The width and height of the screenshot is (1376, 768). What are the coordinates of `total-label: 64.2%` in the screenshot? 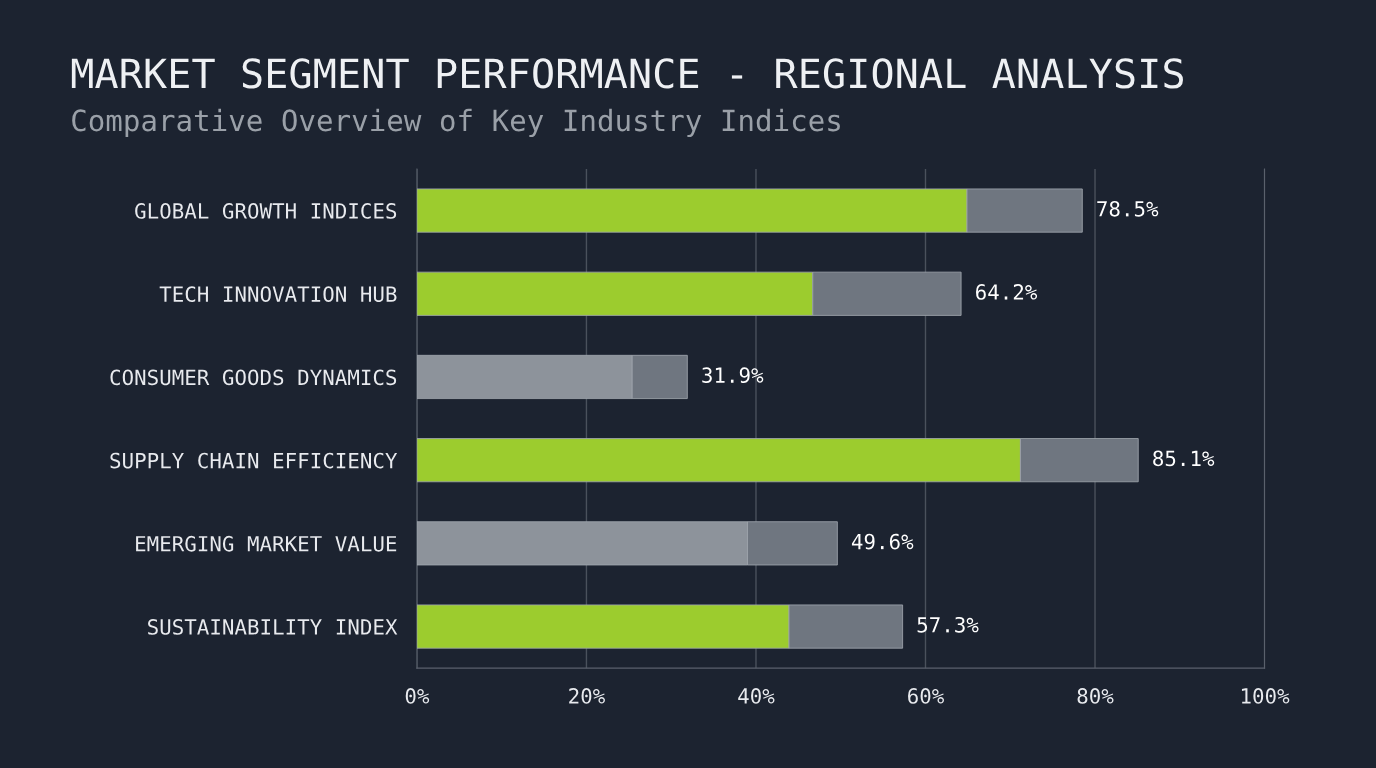 It's located at (1007, 292).